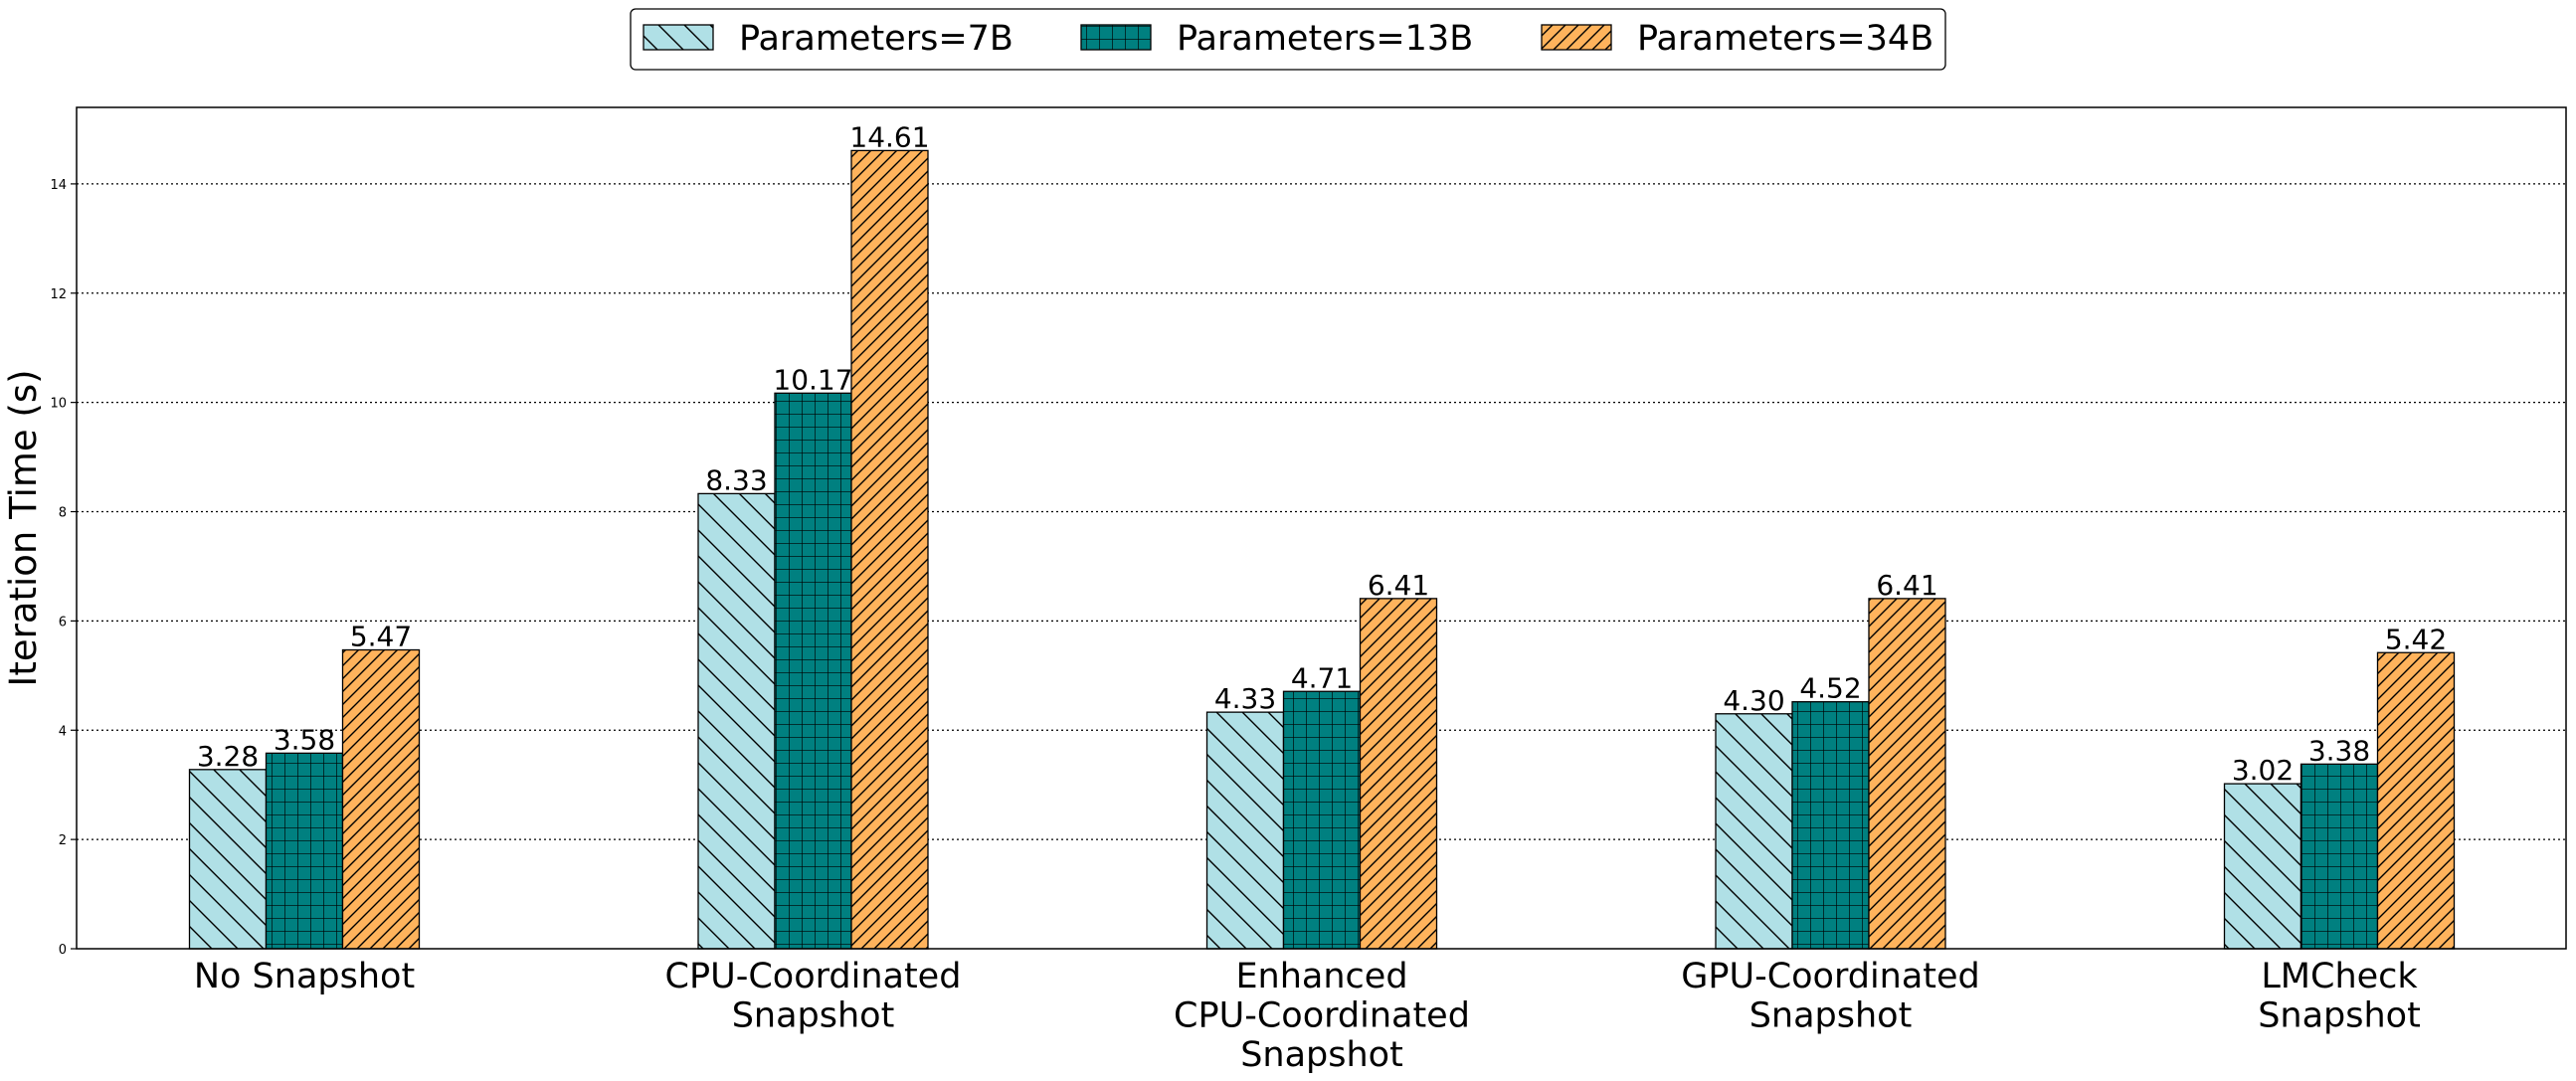  What do you see at coordinates (2263, 770) in the screenshot?
I see `bar-value-label: 3.02` at bounding box center [2263, 770].